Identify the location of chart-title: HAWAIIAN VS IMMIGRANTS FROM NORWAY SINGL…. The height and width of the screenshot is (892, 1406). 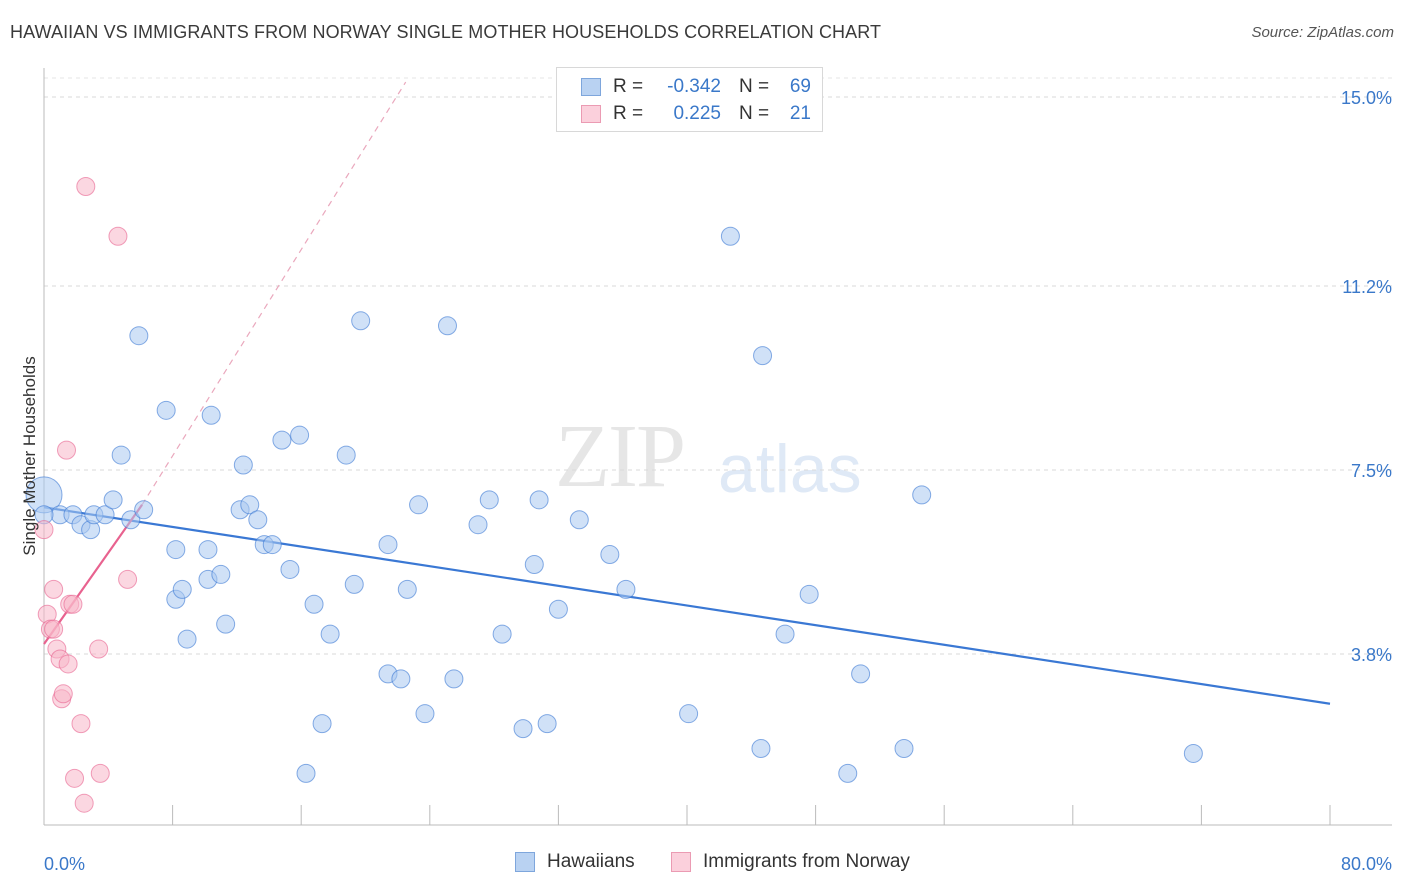
(446, 32).